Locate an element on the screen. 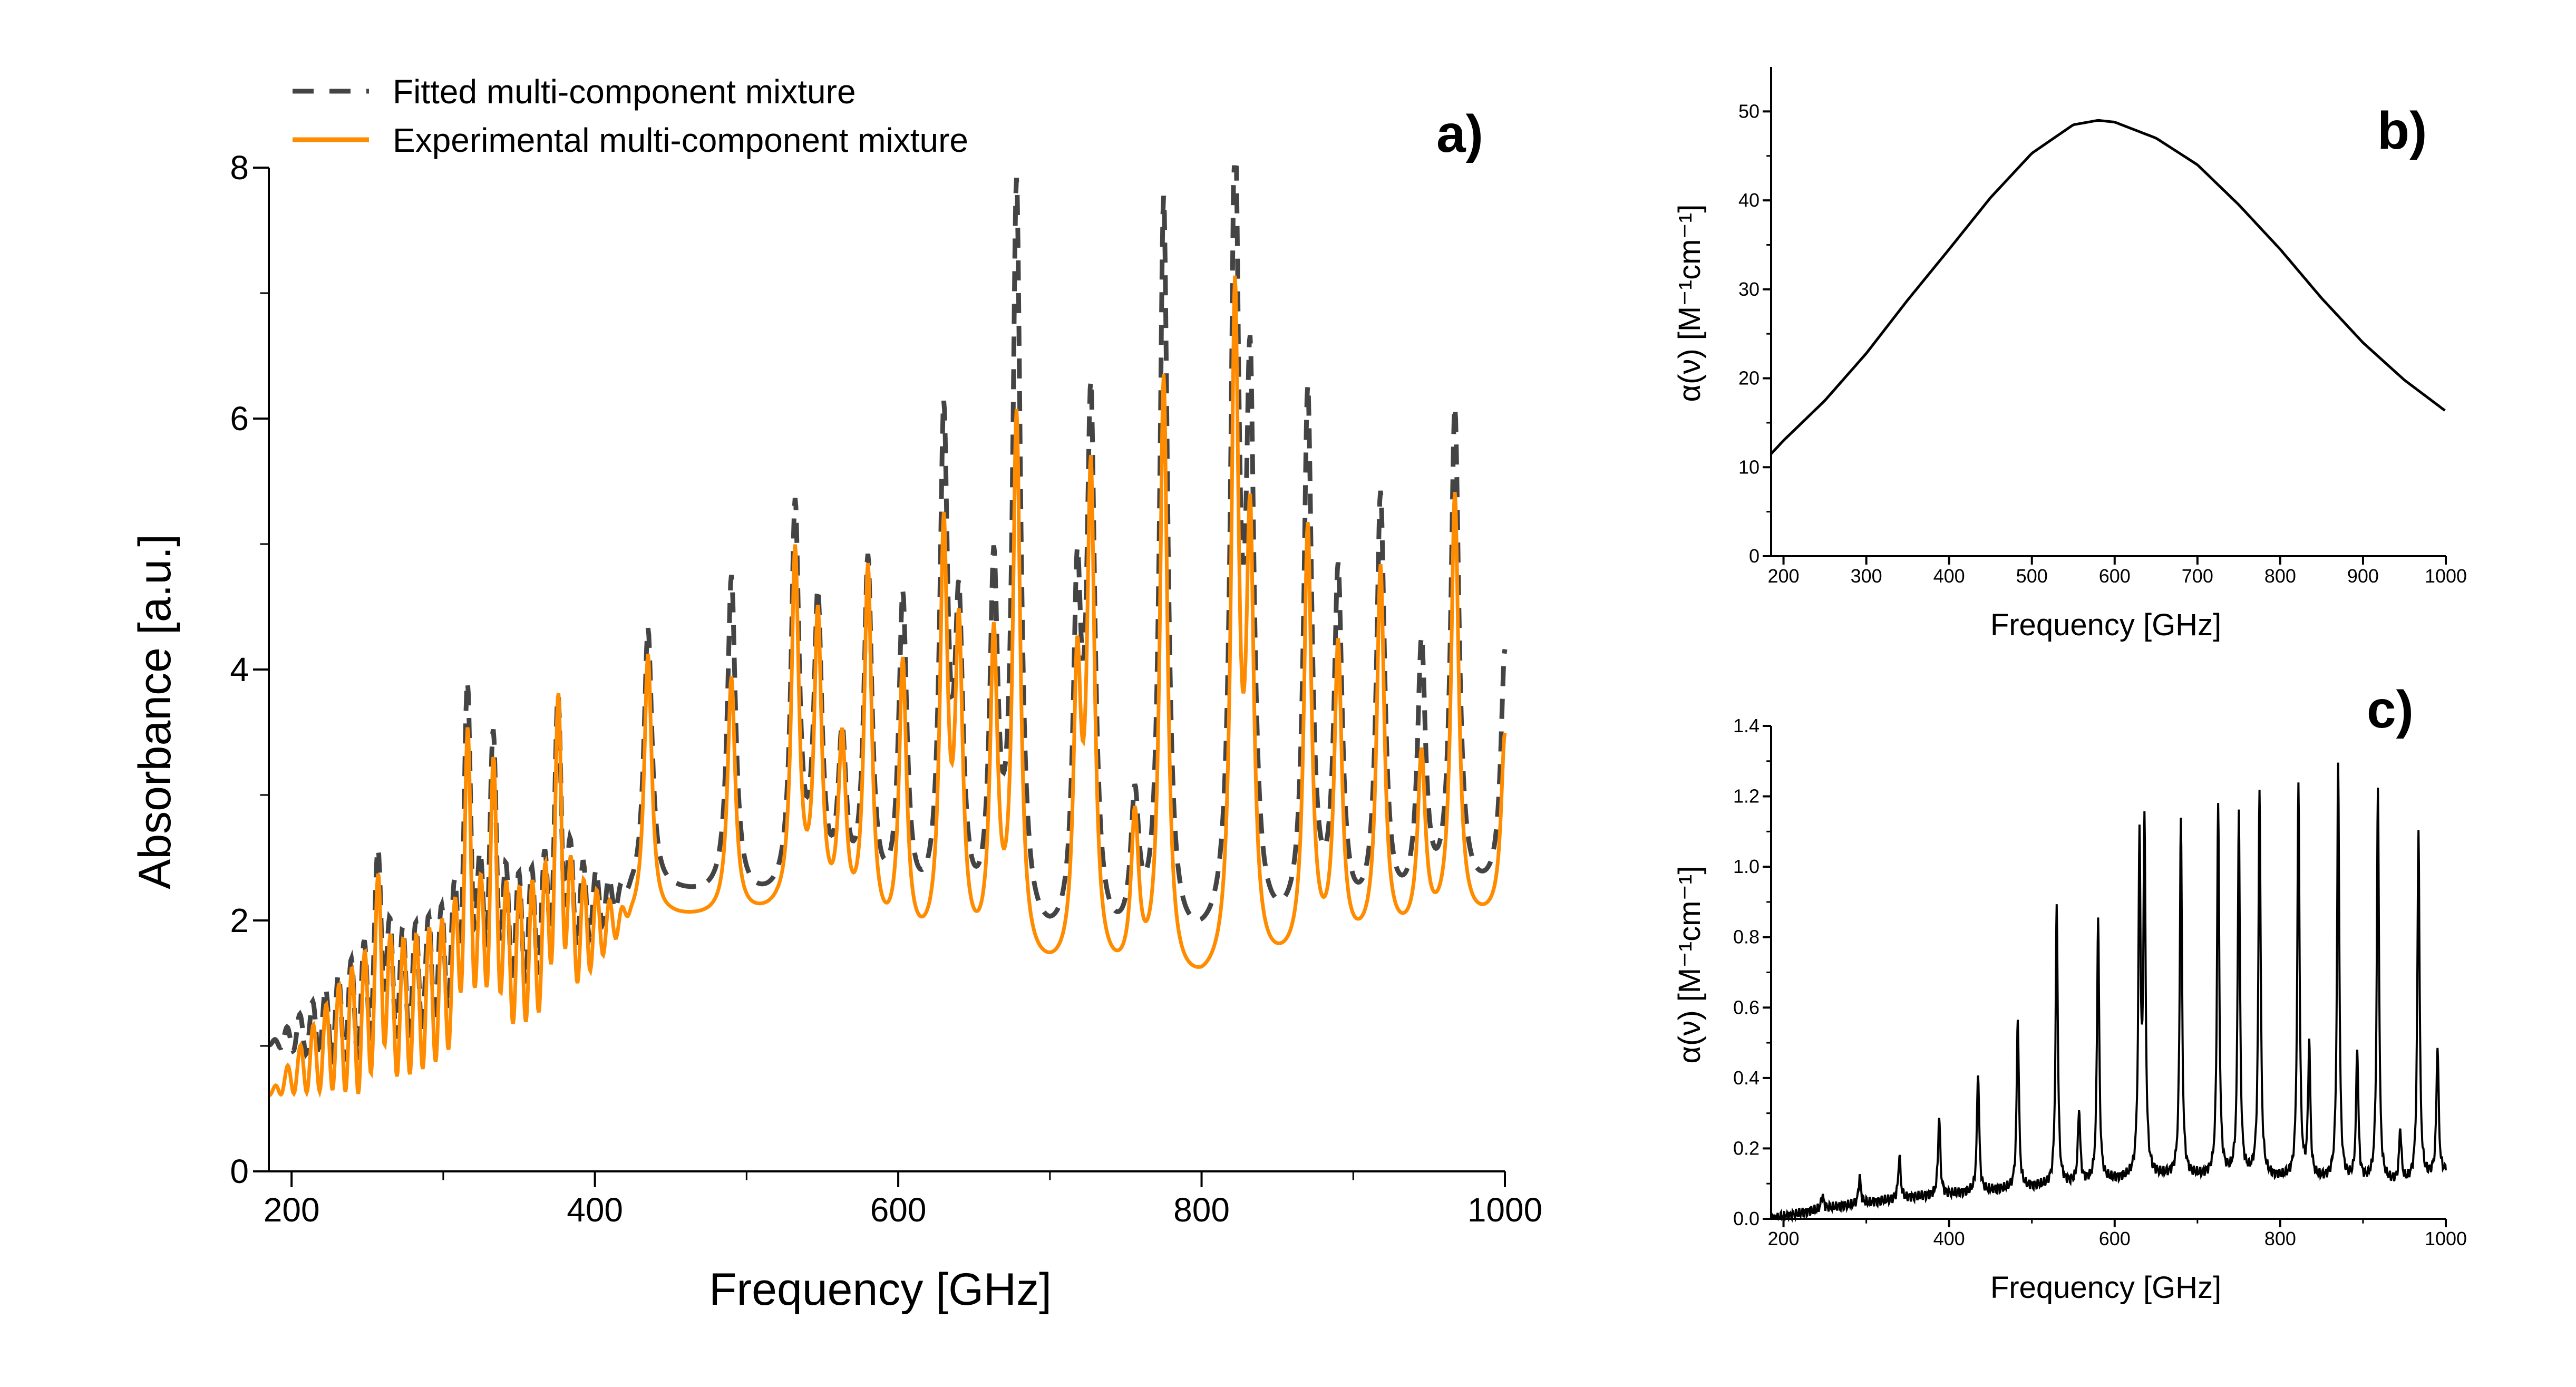  x-tick-label: 300 is located at coordinates (1866, 576).